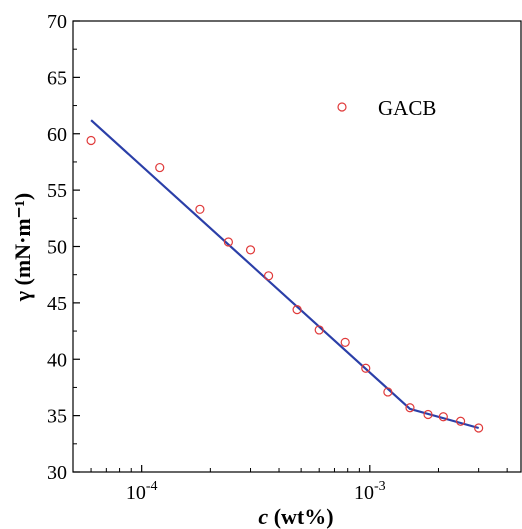 Image resolution: width=522 pixels, height=529 pixels. Describe the element at coordinates (57, 360) in the screenshot. I see `y-tick-label: 40` at that location.